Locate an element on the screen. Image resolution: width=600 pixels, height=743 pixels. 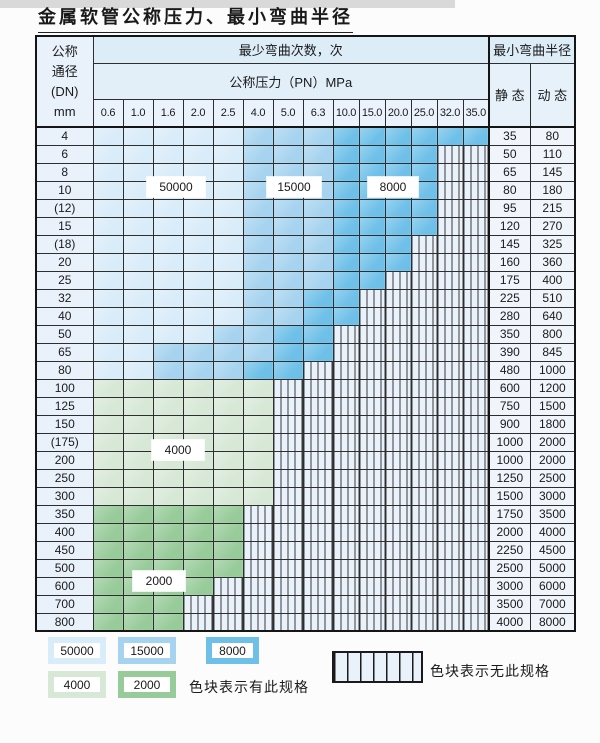
pressure-value: 20.0 is located at coordinates (398, 113).